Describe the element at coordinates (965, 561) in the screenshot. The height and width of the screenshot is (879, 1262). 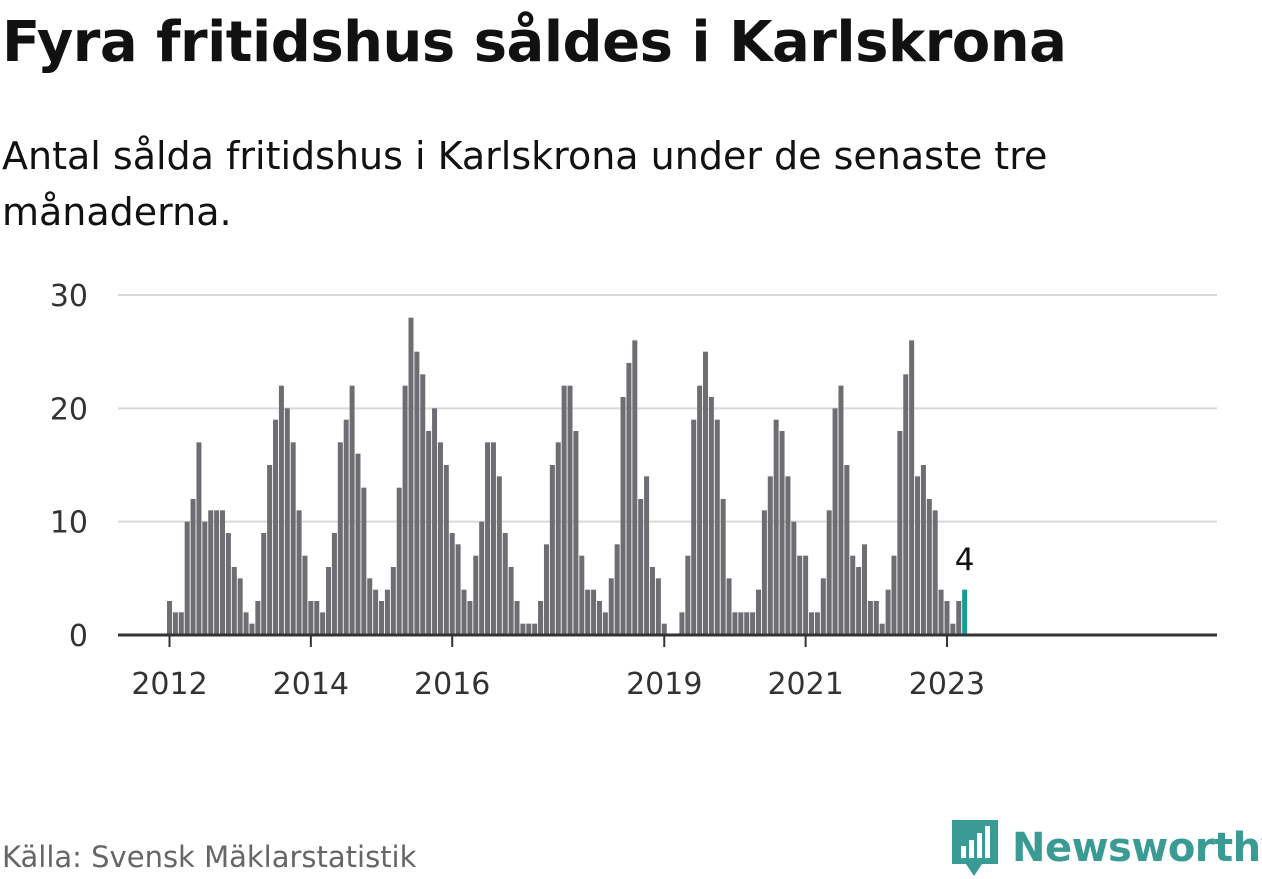
I see `annotations: 4` at that location.